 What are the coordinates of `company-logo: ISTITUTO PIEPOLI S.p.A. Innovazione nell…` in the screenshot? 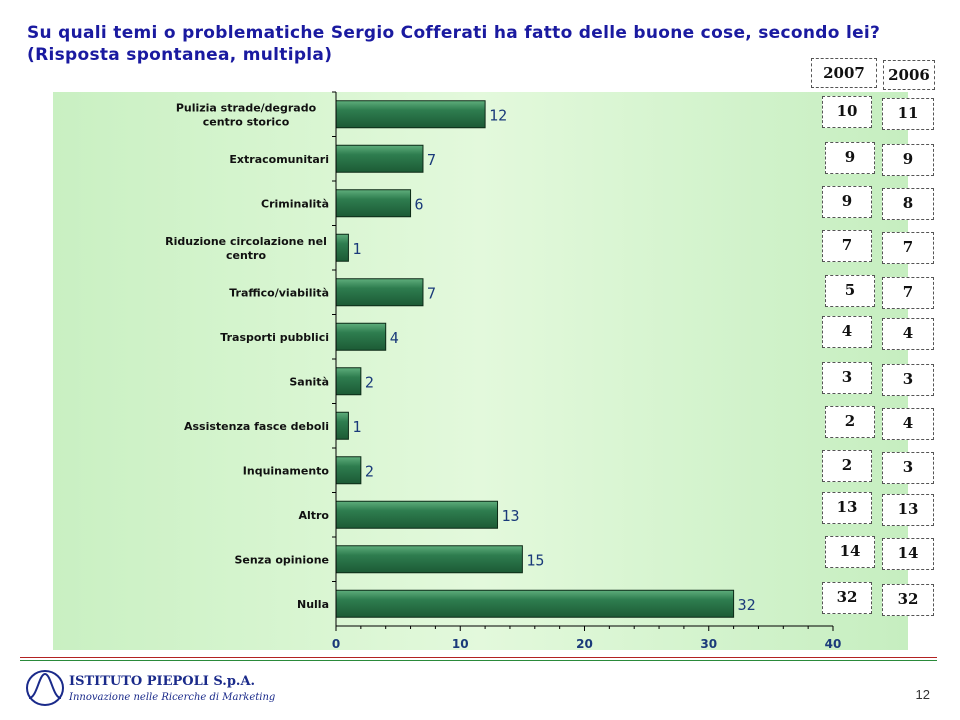 It's located at (155, 690).